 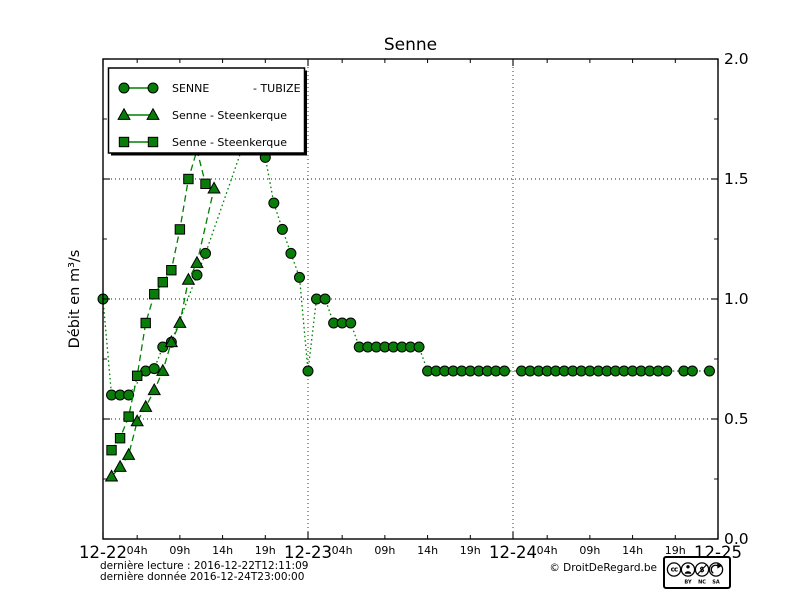 What do you see at coordinates (736, 59) in the screenshot?
I see `tick-label: 2.0` at bounding box center [736, 59].